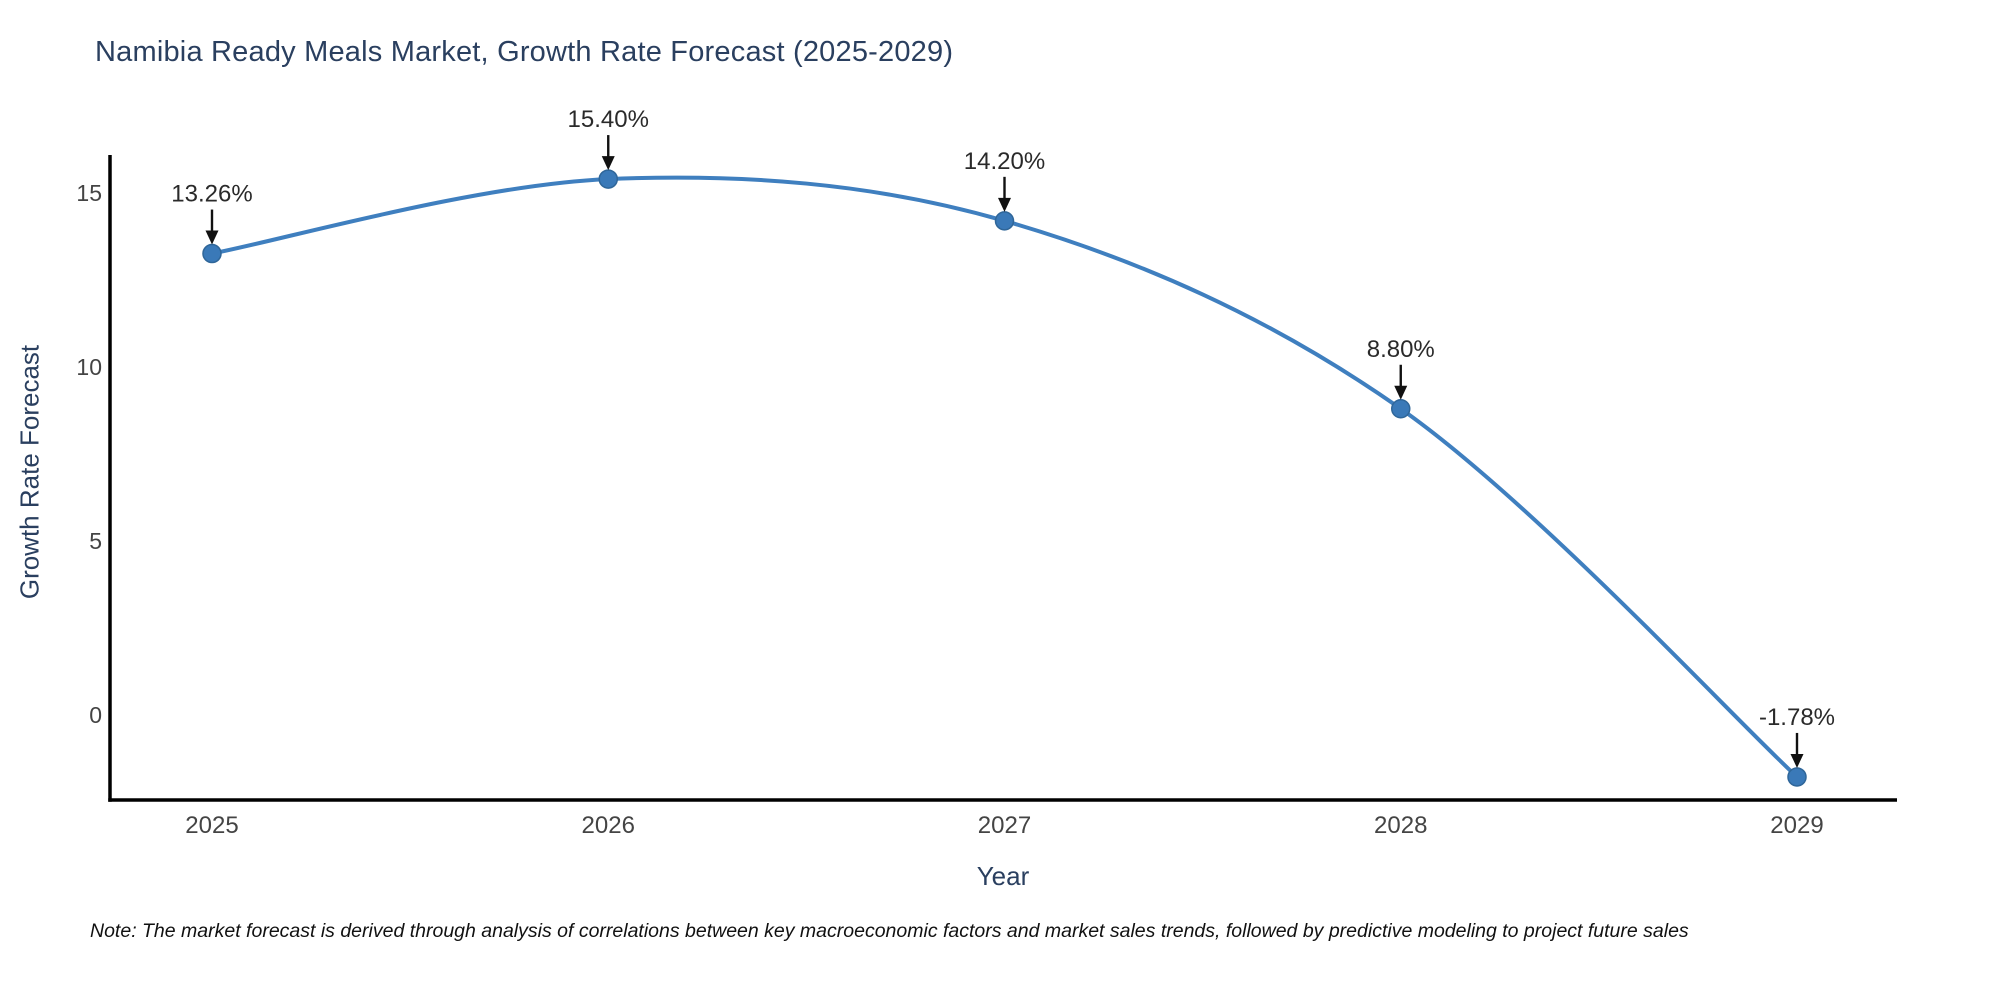 This screenshot has width=2000, height=1000. What do you see at coordinates (89, 367) in the screenshot?
I see `y-tick-label: 10` at bounding box center [89, 367].